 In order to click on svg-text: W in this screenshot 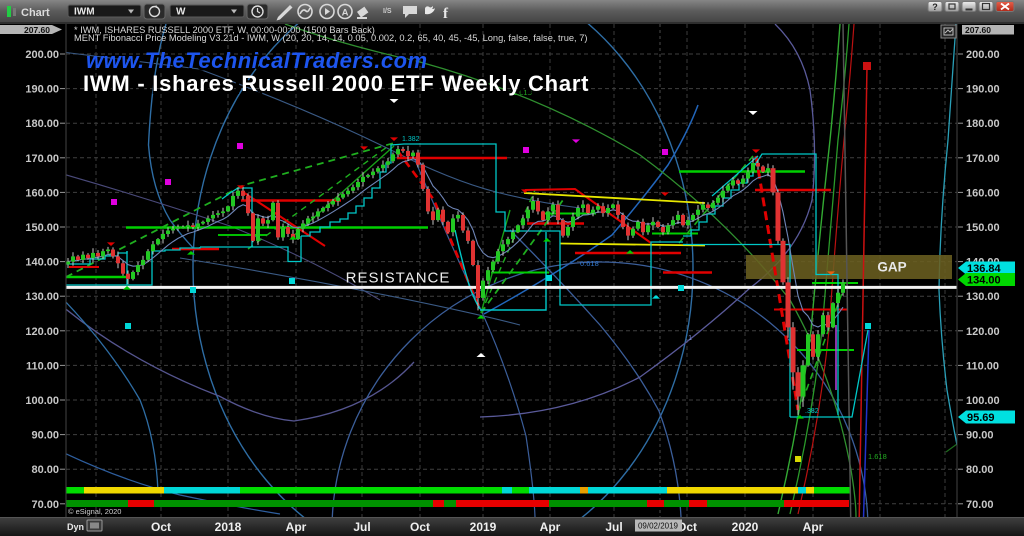, I will do `click(181, 12)`.